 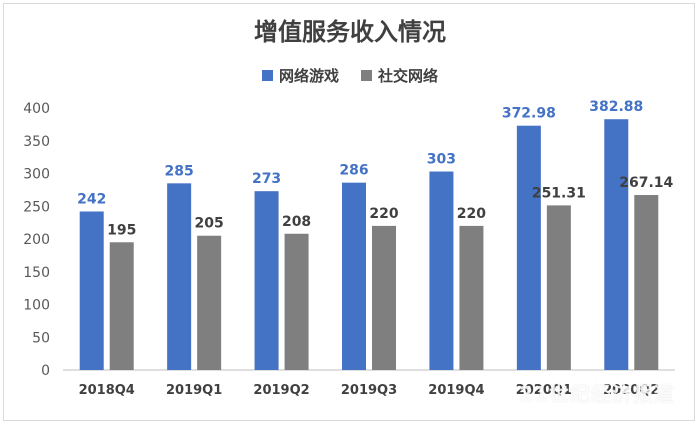 What do you see at coordinates (209, 224) in the screenshot?
I see `data-label: 205` at bounding box center [209, 224].